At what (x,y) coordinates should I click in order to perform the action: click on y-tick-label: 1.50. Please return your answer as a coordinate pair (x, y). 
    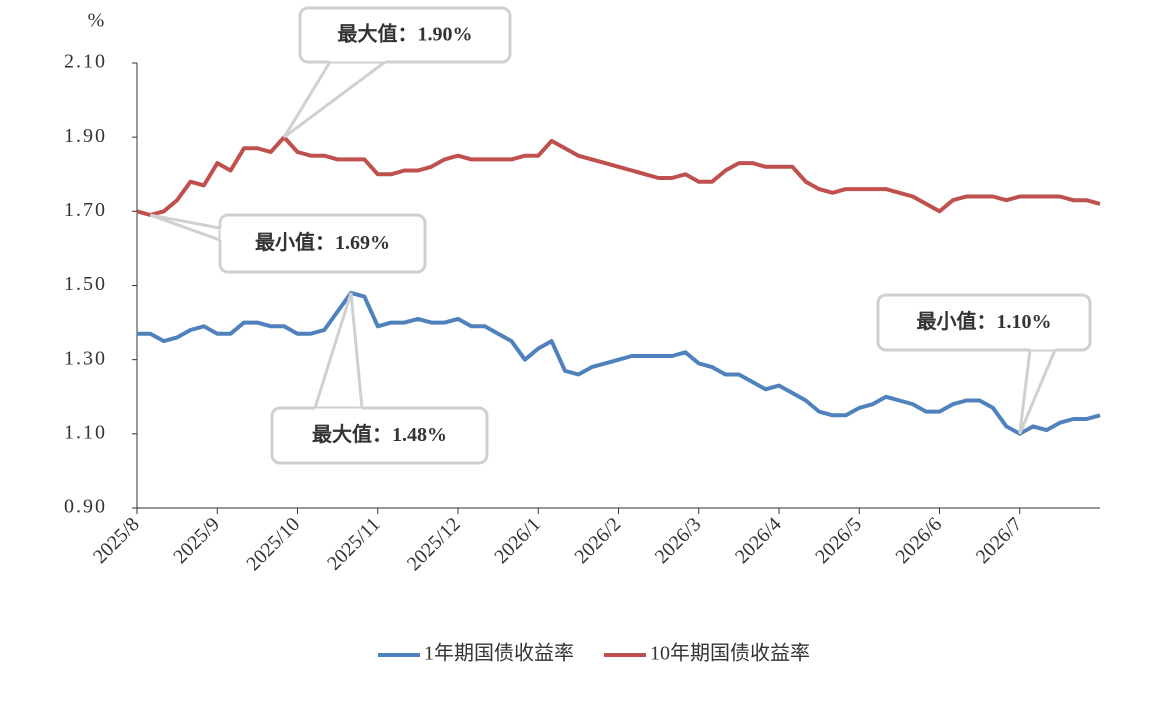
    Looking at the image, I should click on (85, 284).